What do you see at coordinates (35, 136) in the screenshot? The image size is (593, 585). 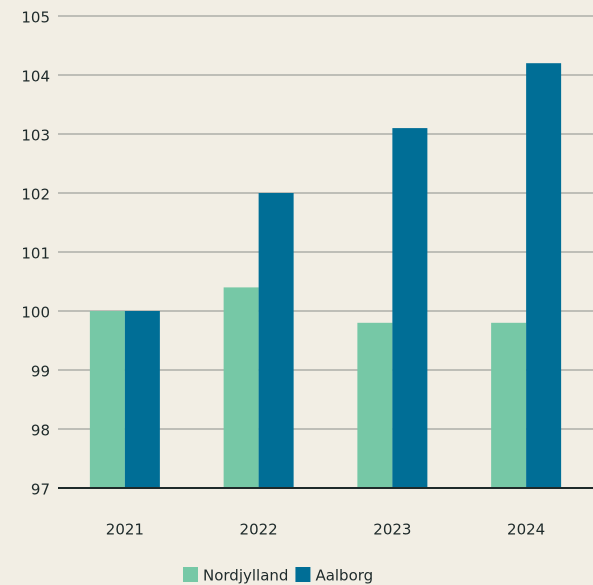 I see `y-tick-label: 103` at bounding box center [35, 136].